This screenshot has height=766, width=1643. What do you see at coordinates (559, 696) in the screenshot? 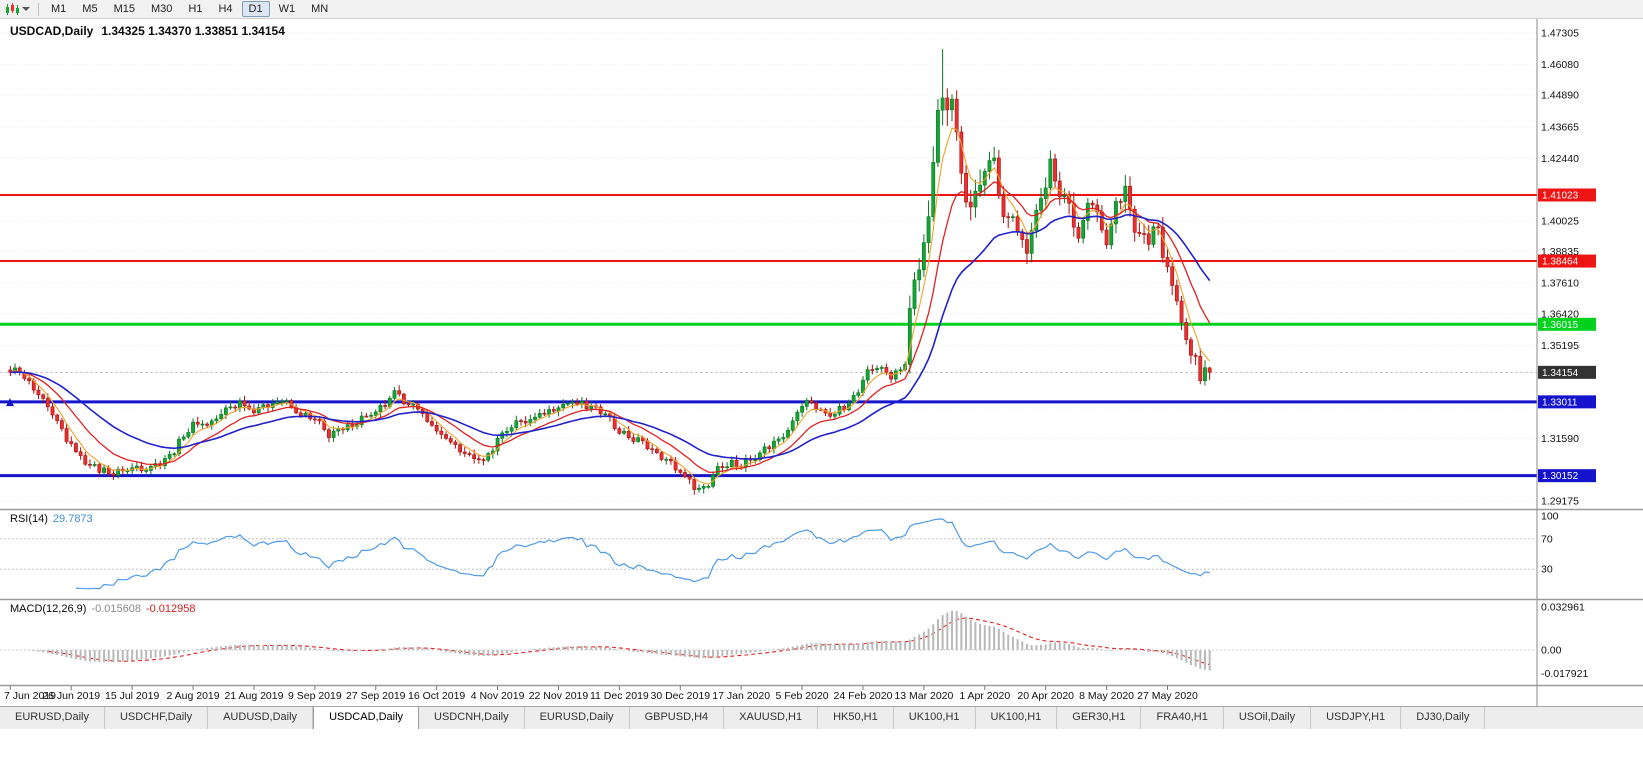
I see `date-tick-label: 22 Nov 2019` at bounding box center [559, 696].